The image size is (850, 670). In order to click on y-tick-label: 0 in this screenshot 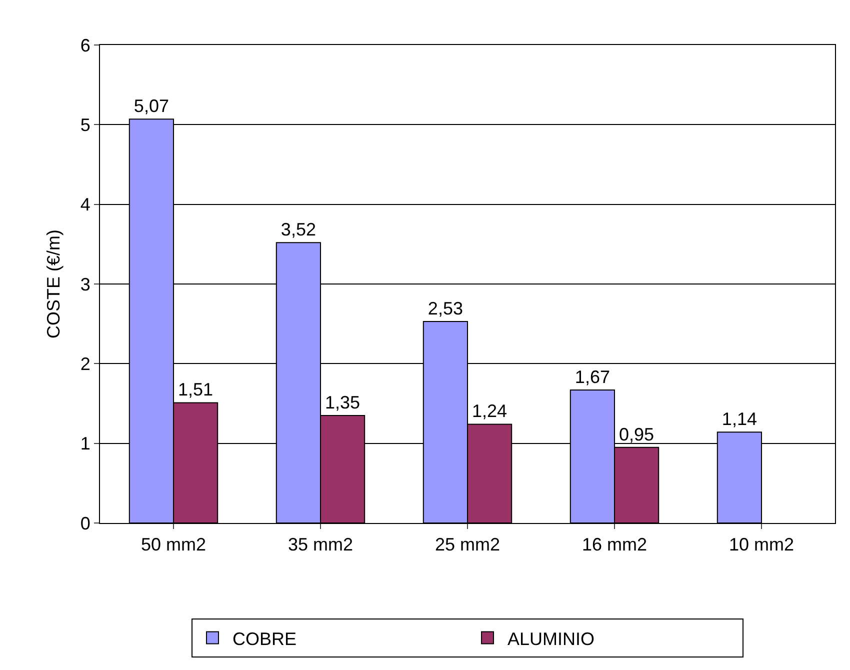, I will do `click(85, 523)`.